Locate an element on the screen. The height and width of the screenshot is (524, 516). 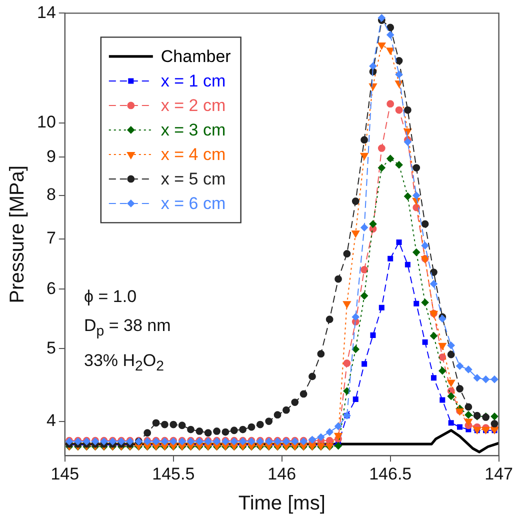
y-tick-label: 7 is located at coordinates (51, 238).